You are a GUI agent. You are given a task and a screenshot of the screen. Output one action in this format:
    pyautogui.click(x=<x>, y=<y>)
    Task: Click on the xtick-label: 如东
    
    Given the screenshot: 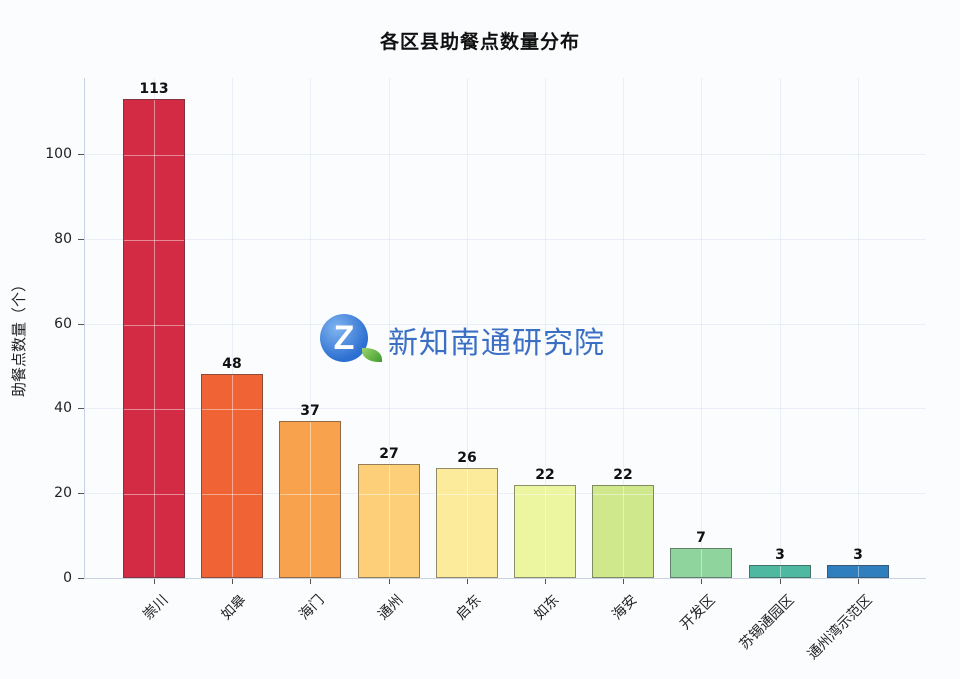 What is the action you would take?
    pyautogui.click(x=547, y=608)
    